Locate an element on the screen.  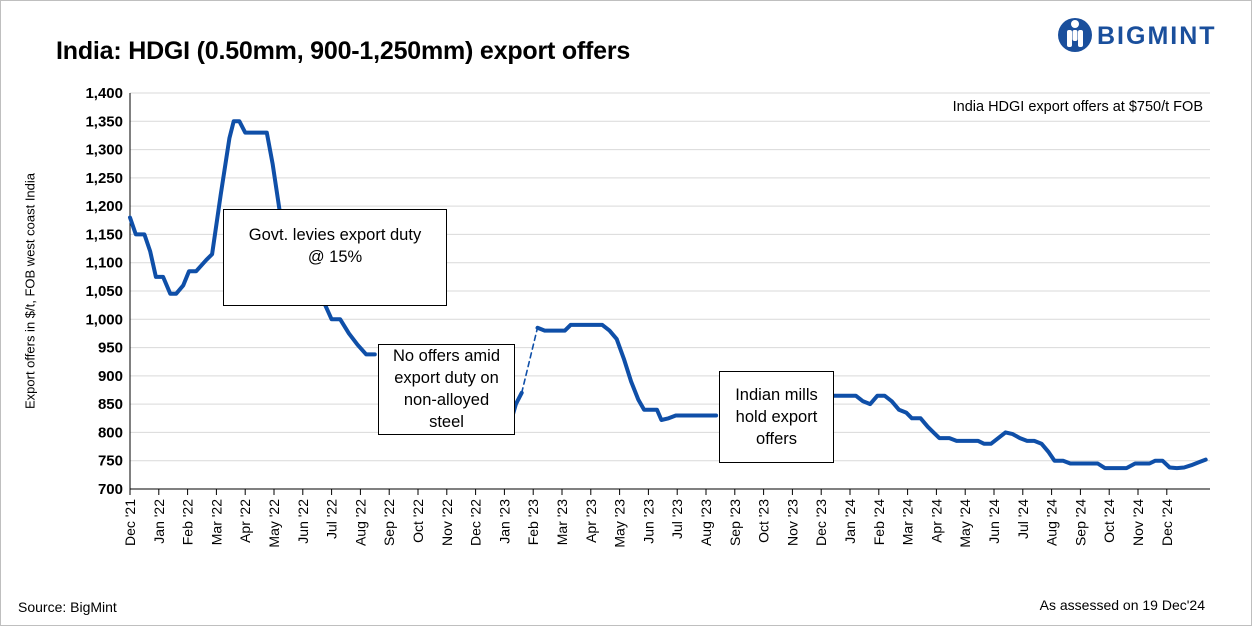
annotation-line: @ 15% is located at coordinates (335, 257).